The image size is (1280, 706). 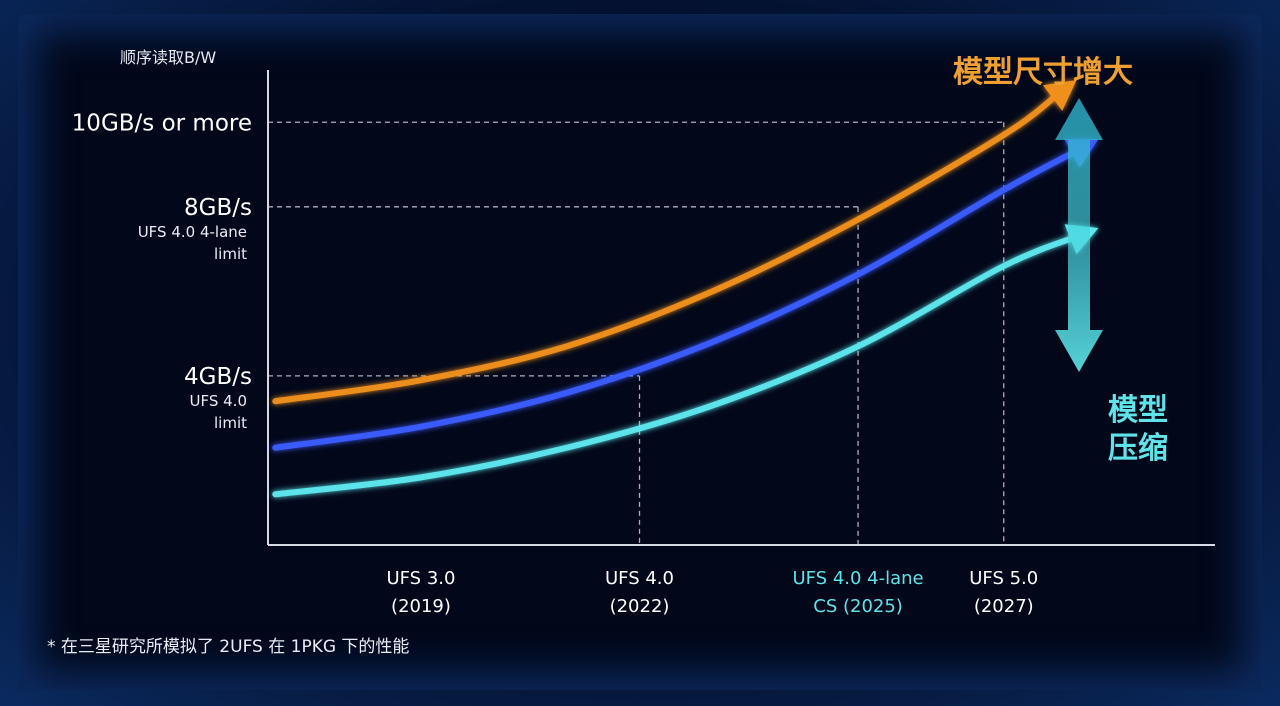 I want to click on y-tick-label-2: 4GB/s, so click(x=218, y=377).